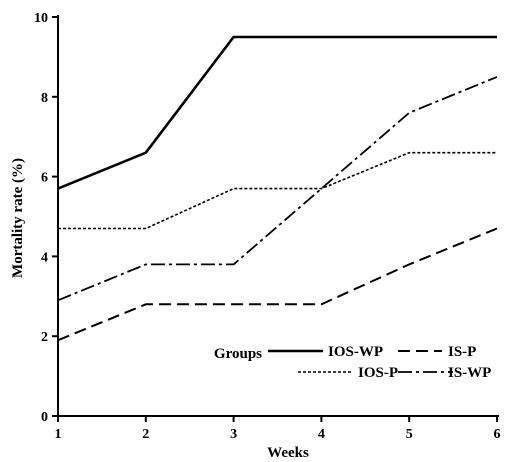 The image size is (505, 462). I want to click on x-tick-label: 6, so click(497, 434).